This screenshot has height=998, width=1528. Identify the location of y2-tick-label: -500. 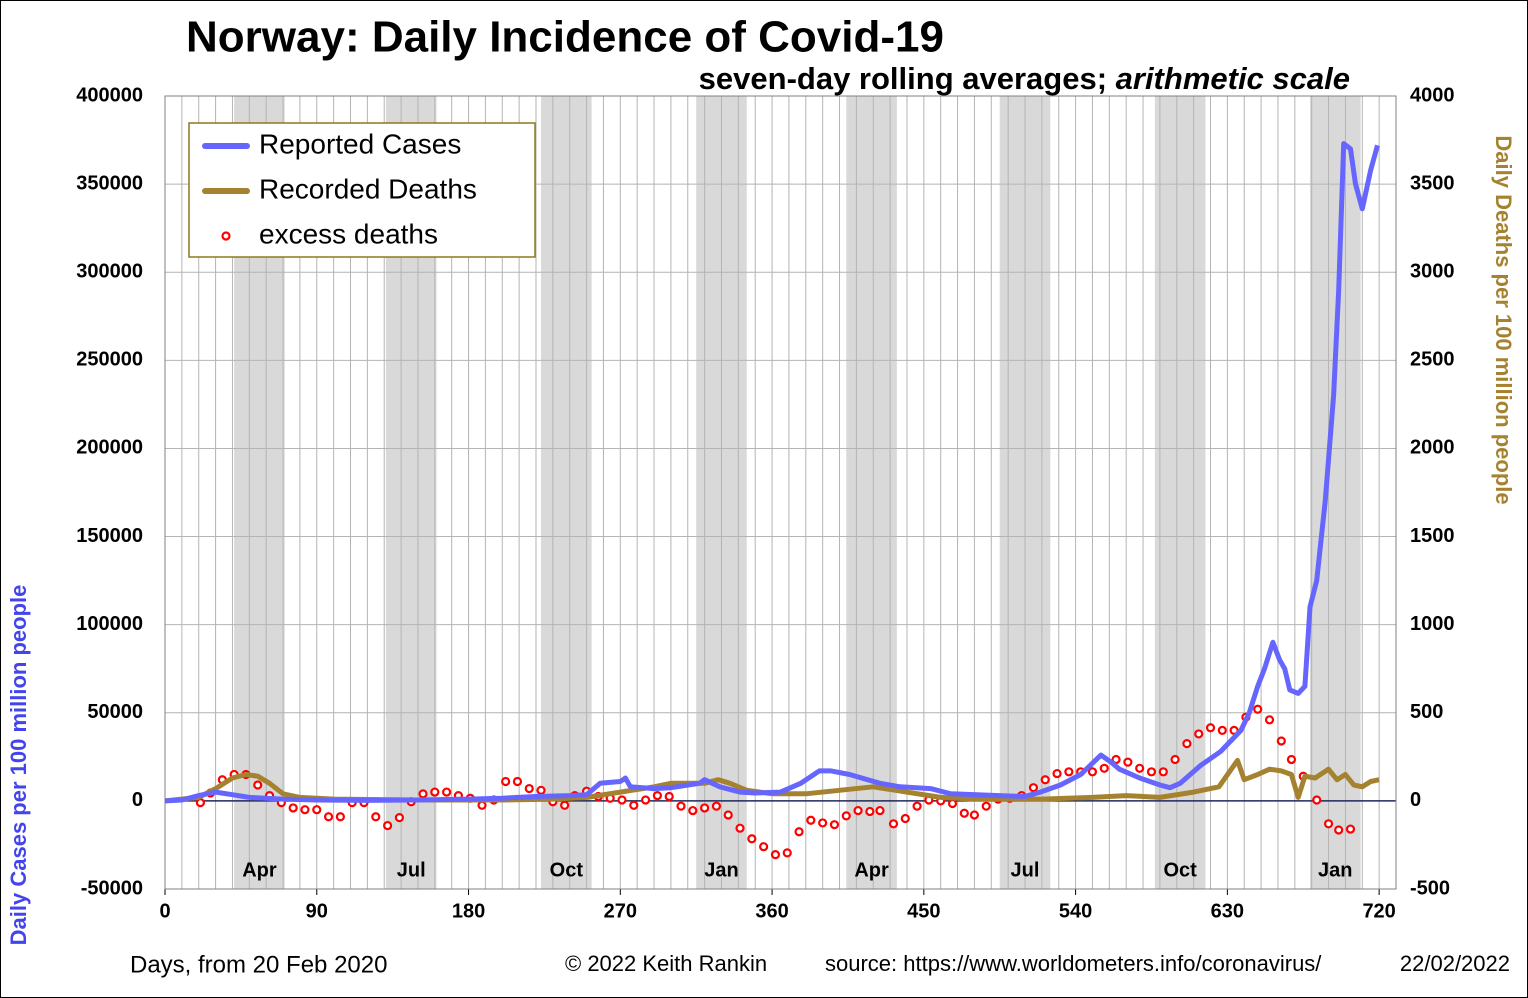
(1430, 888).